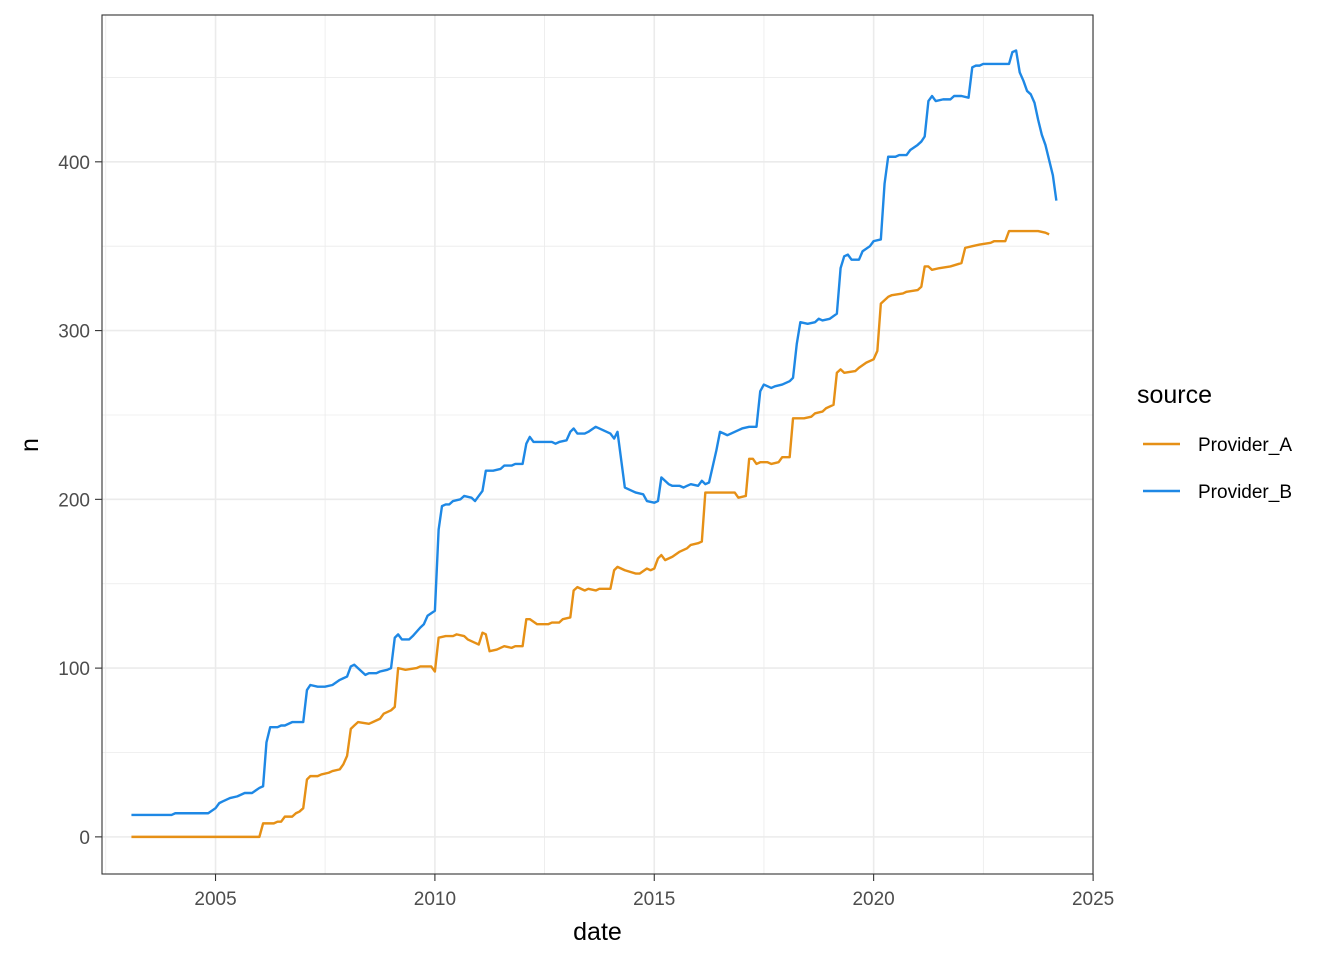  I want to click on x-tick-label: 2010, so click(435, 899).